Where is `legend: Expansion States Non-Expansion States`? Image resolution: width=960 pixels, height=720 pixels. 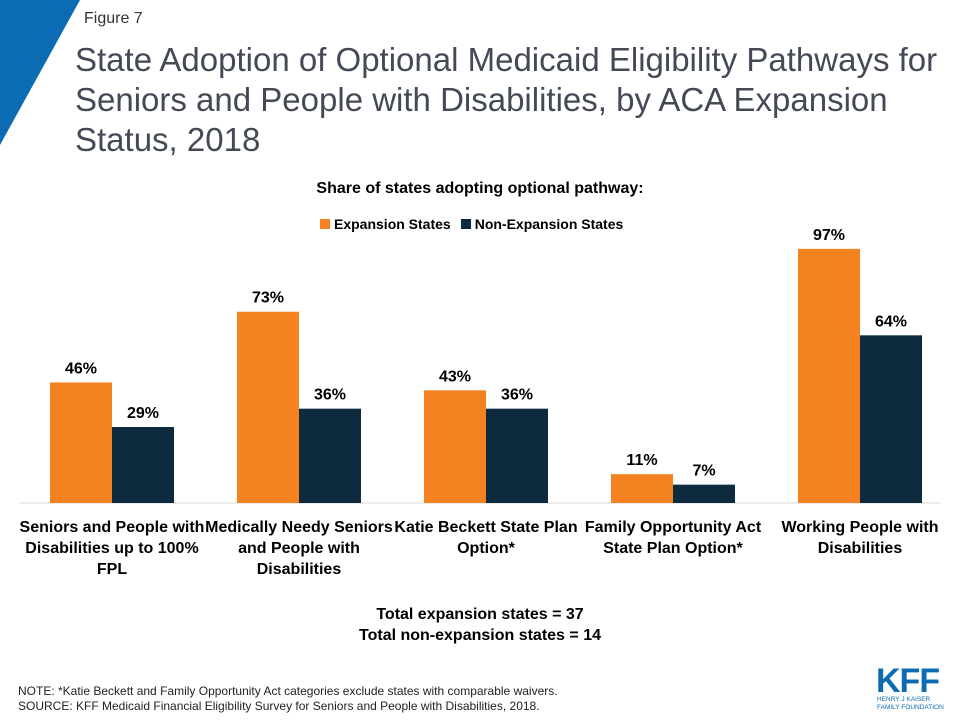
legend: Expansion States Non-Expansion States is located at coordinates (476, 224).